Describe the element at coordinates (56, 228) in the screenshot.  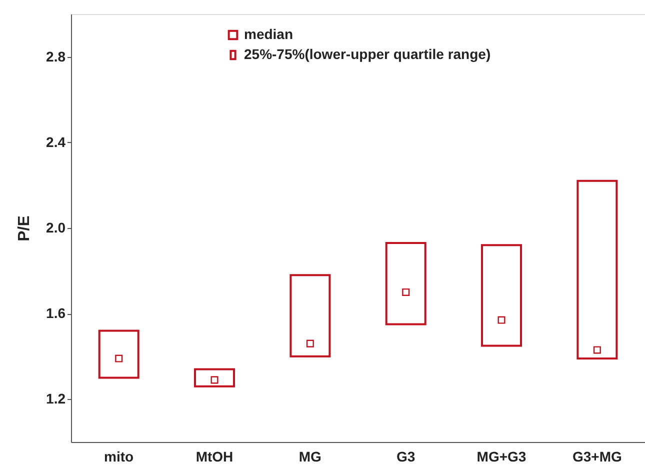
I see `y-tick-label: 2.0` at that location.